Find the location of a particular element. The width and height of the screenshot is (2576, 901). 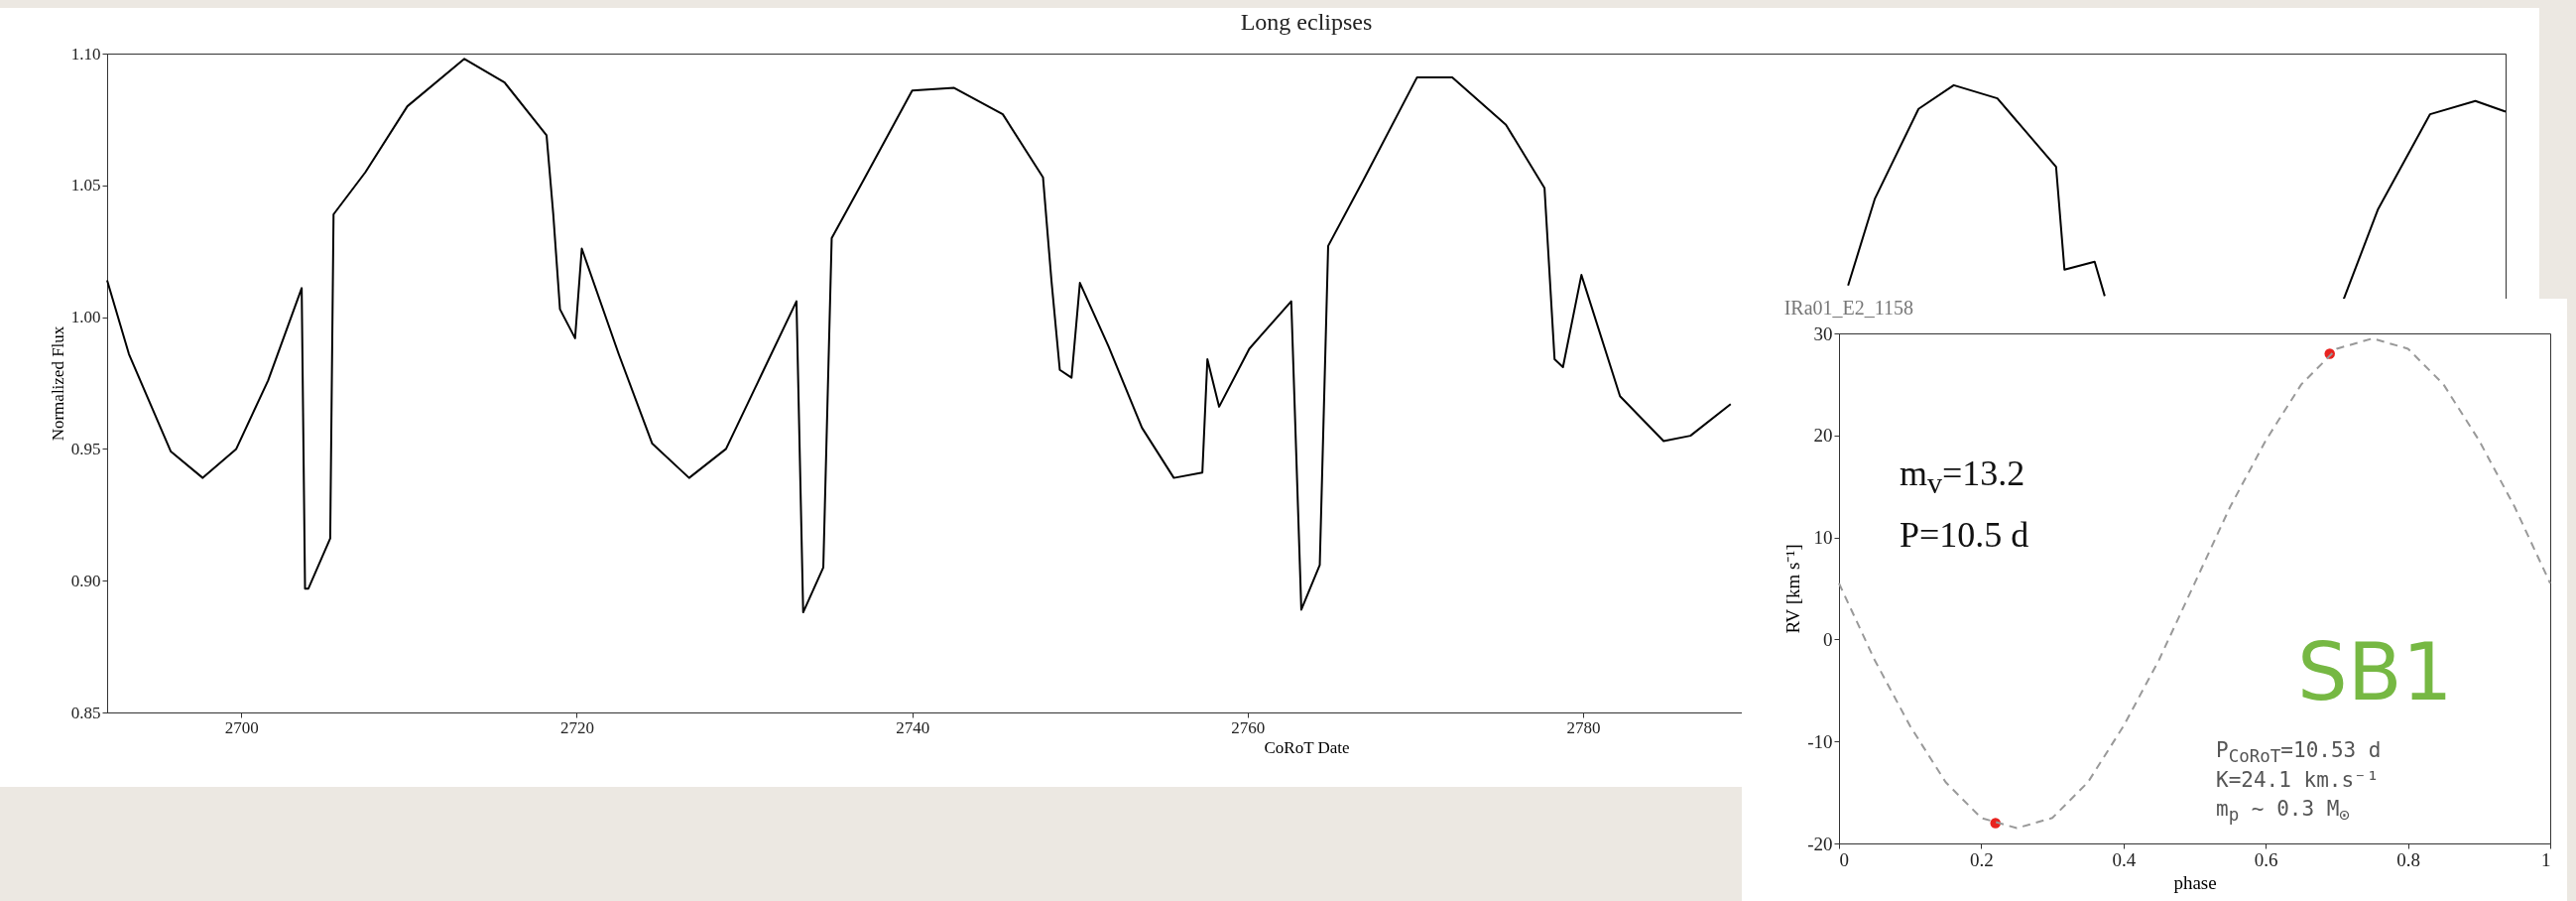

annotation: P$_{CoRoT}$=10.53 d is located at coordinates (2299, 752).